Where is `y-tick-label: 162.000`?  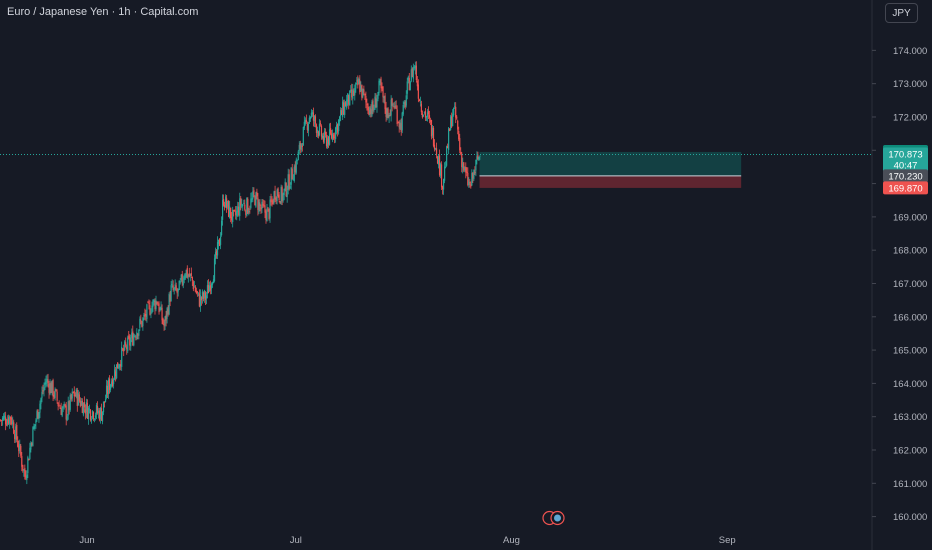
y-tick-label: 162.000 is located at coordinates (910, 450).